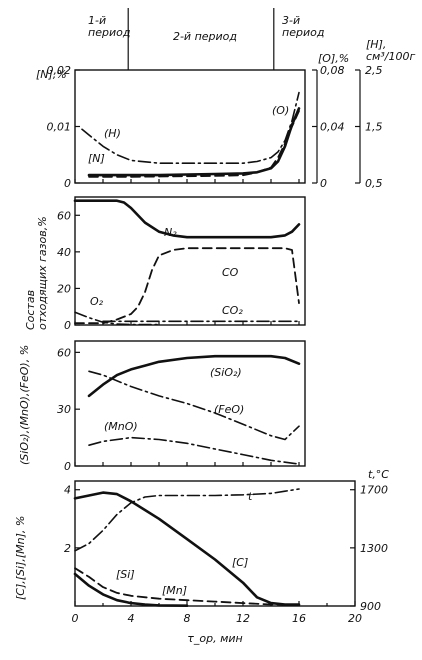 The image size is (422, 660). What do you see at coordinates (374, 548) in the screenshot?
I see `panel4-right-ytick-label: 1300` at bounding box center [374, 548].